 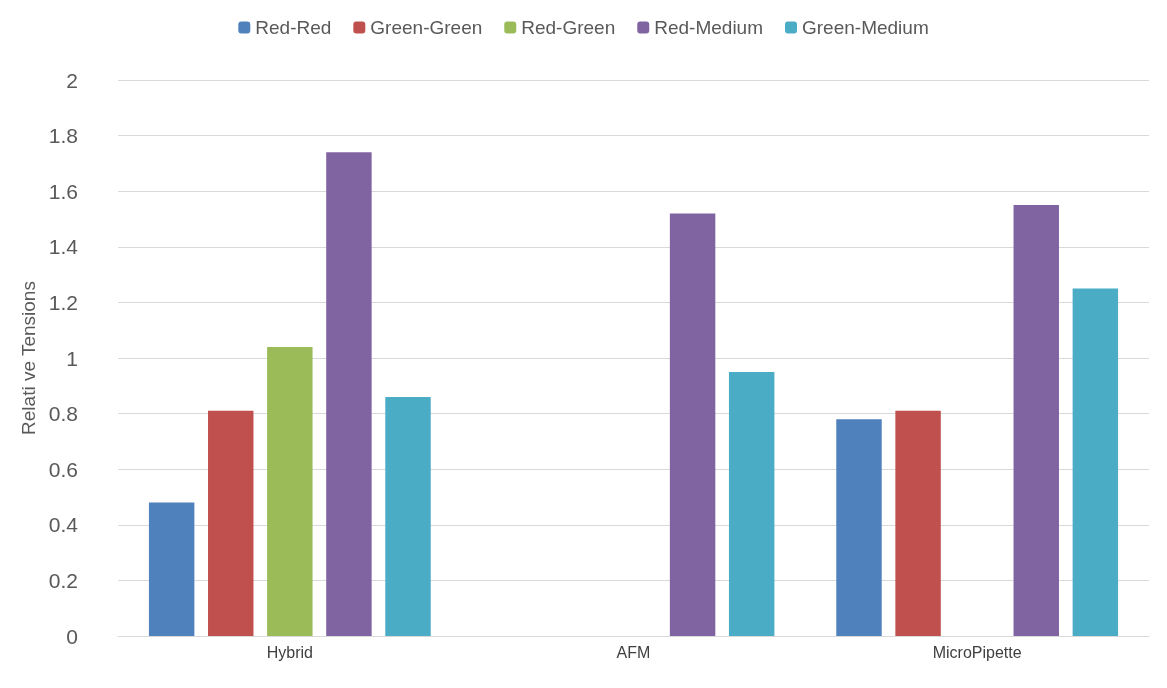 I want to click on y-tick-label: 1.8, so click(x=63, y=136).